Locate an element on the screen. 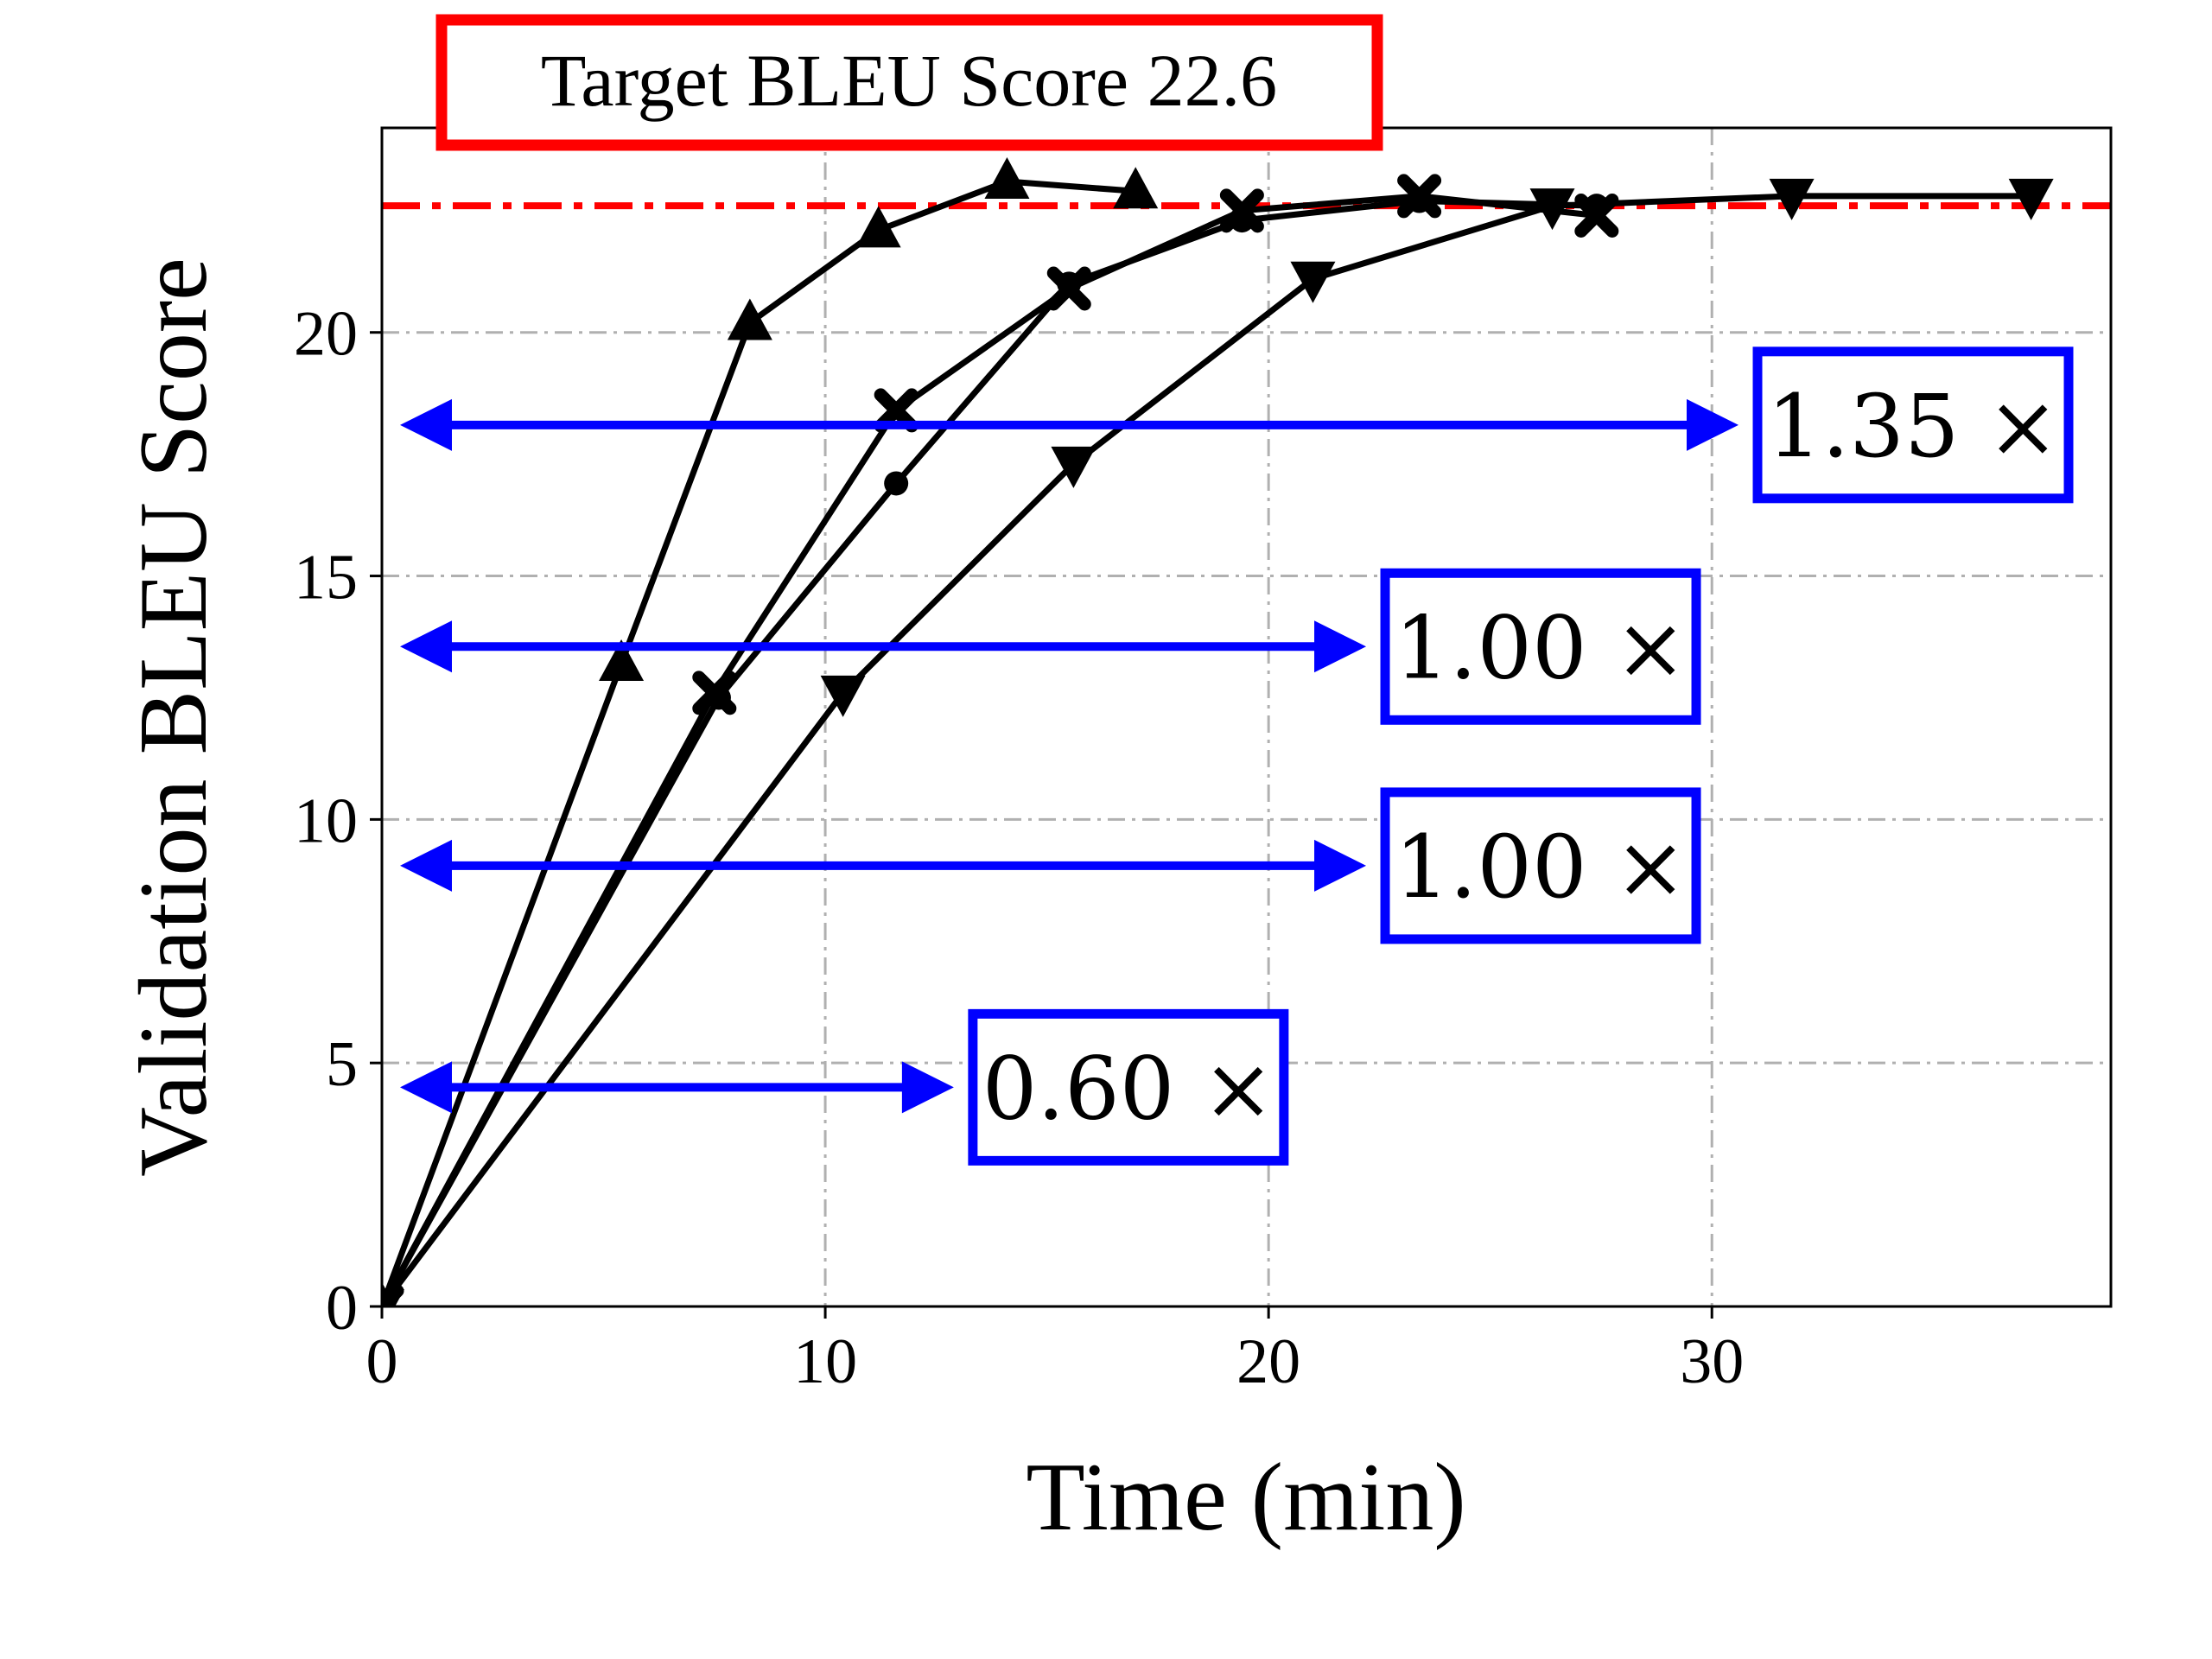 The height and width of the screenshot is (1659, 2212). x-tick-label: 20 is located at coordinates (1268, 1361).